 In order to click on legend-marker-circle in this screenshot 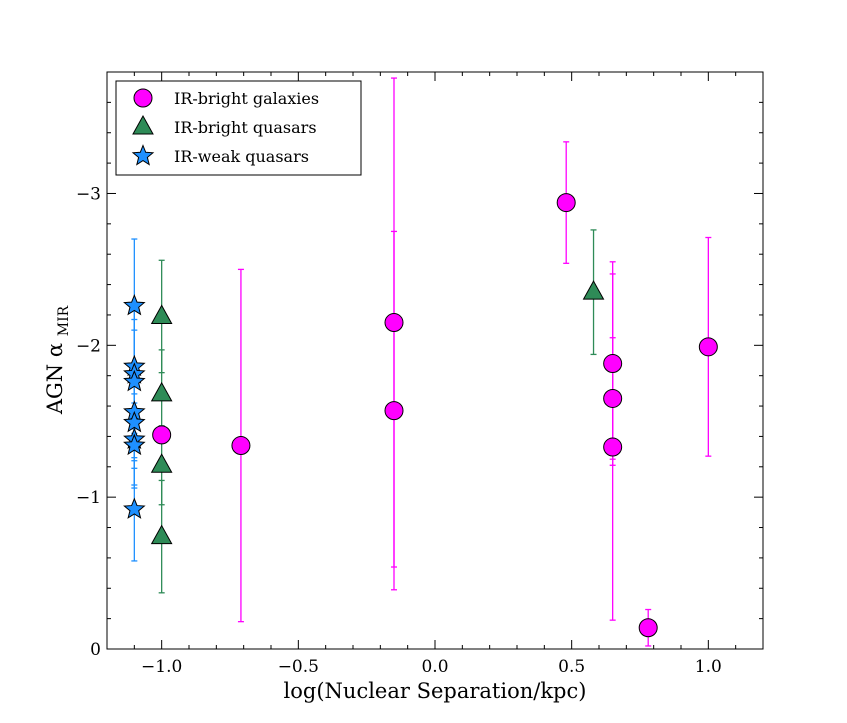, I will do `click(143, 98)`.